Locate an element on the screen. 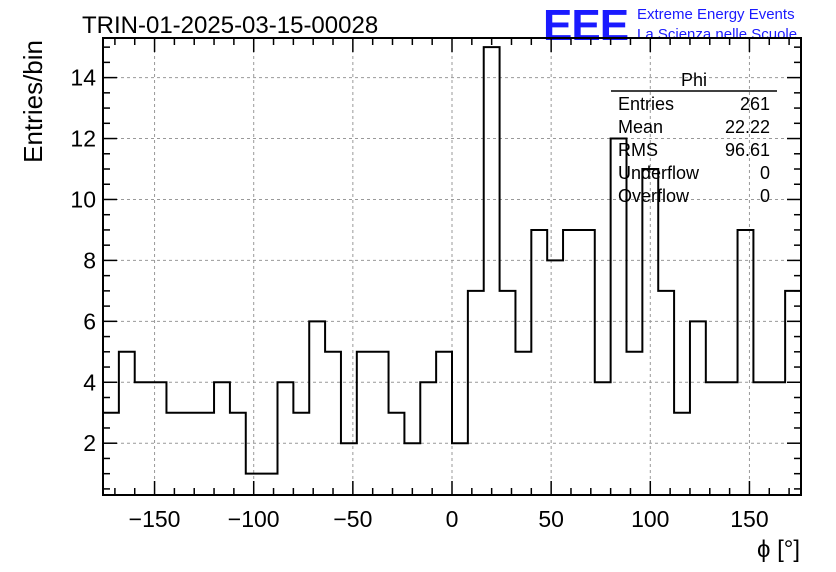  brand-line-2: La Scienza nelle Scuole is located at coordinates (717, 34).